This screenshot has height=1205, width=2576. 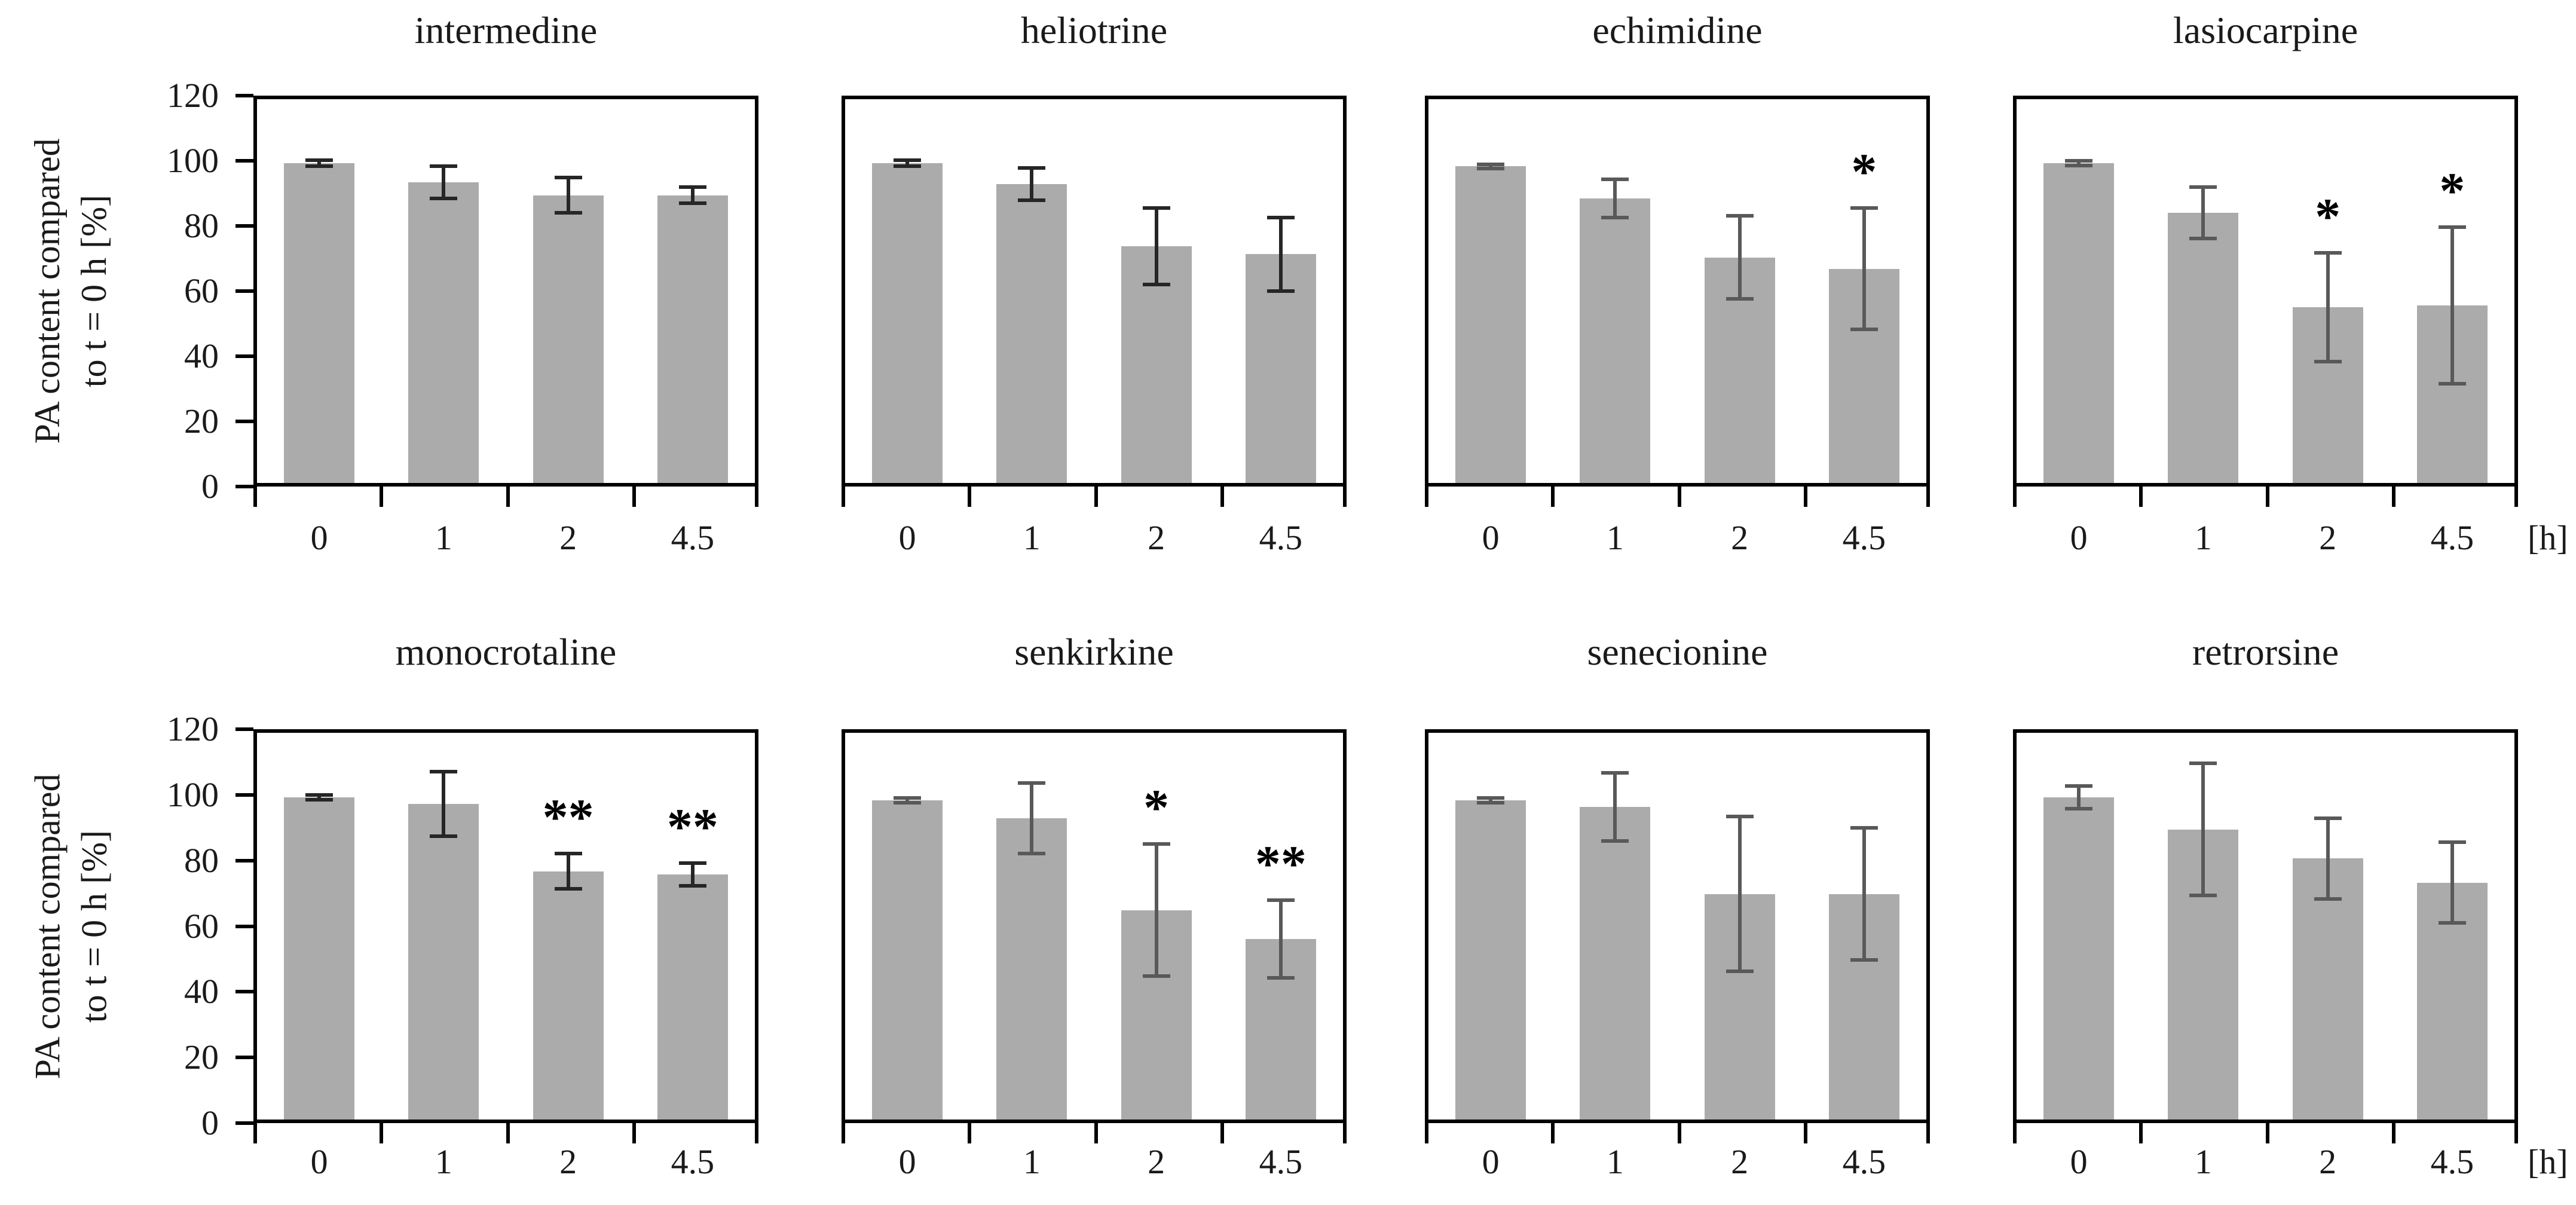 I want to click on chart-panel-lasiocarpine: * *, so click(x=2265, y=291).